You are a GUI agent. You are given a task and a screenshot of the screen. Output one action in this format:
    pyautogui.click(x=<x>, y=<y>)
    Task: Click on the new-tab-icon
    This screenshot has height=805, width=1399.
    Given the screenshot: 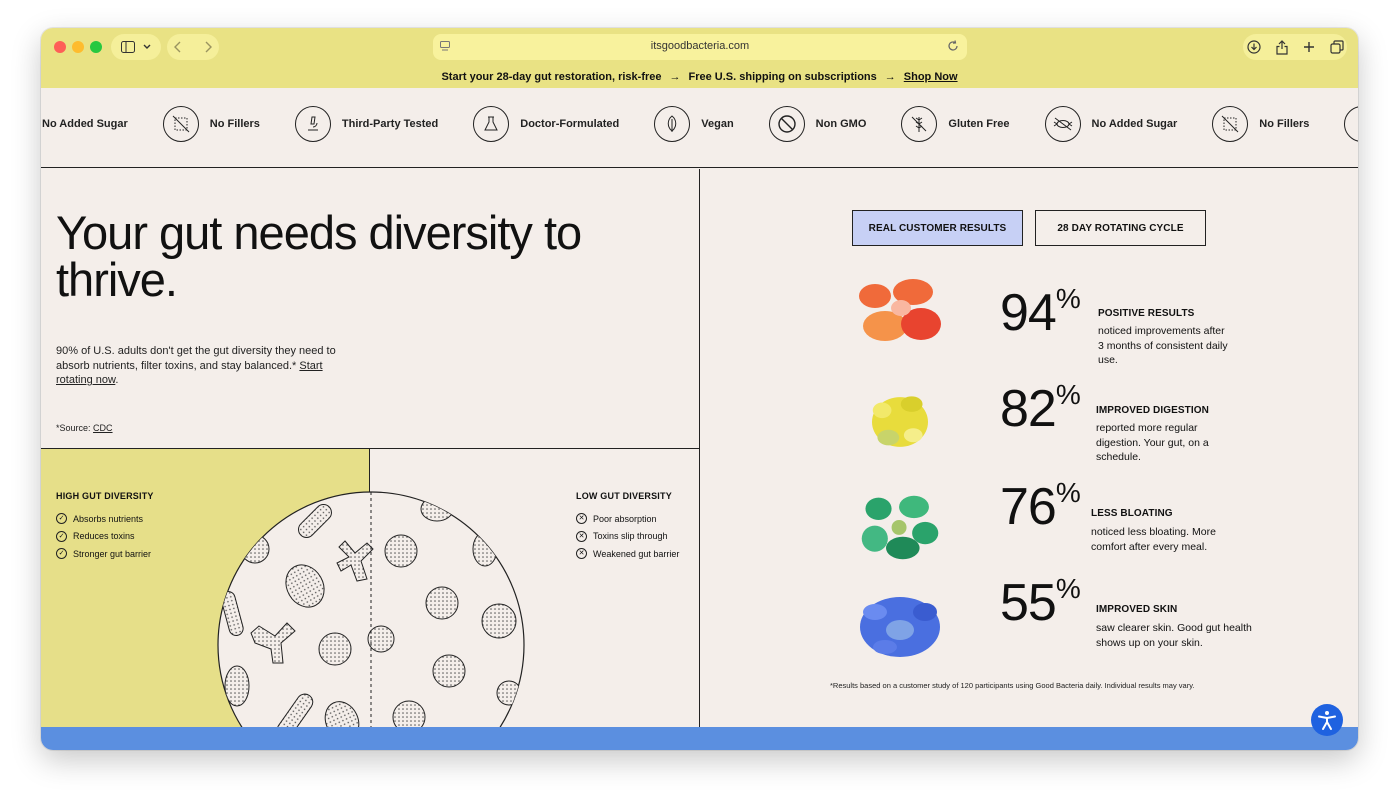 What is the action you would take?
    pyautogui.click(x=1309, y=47)
    